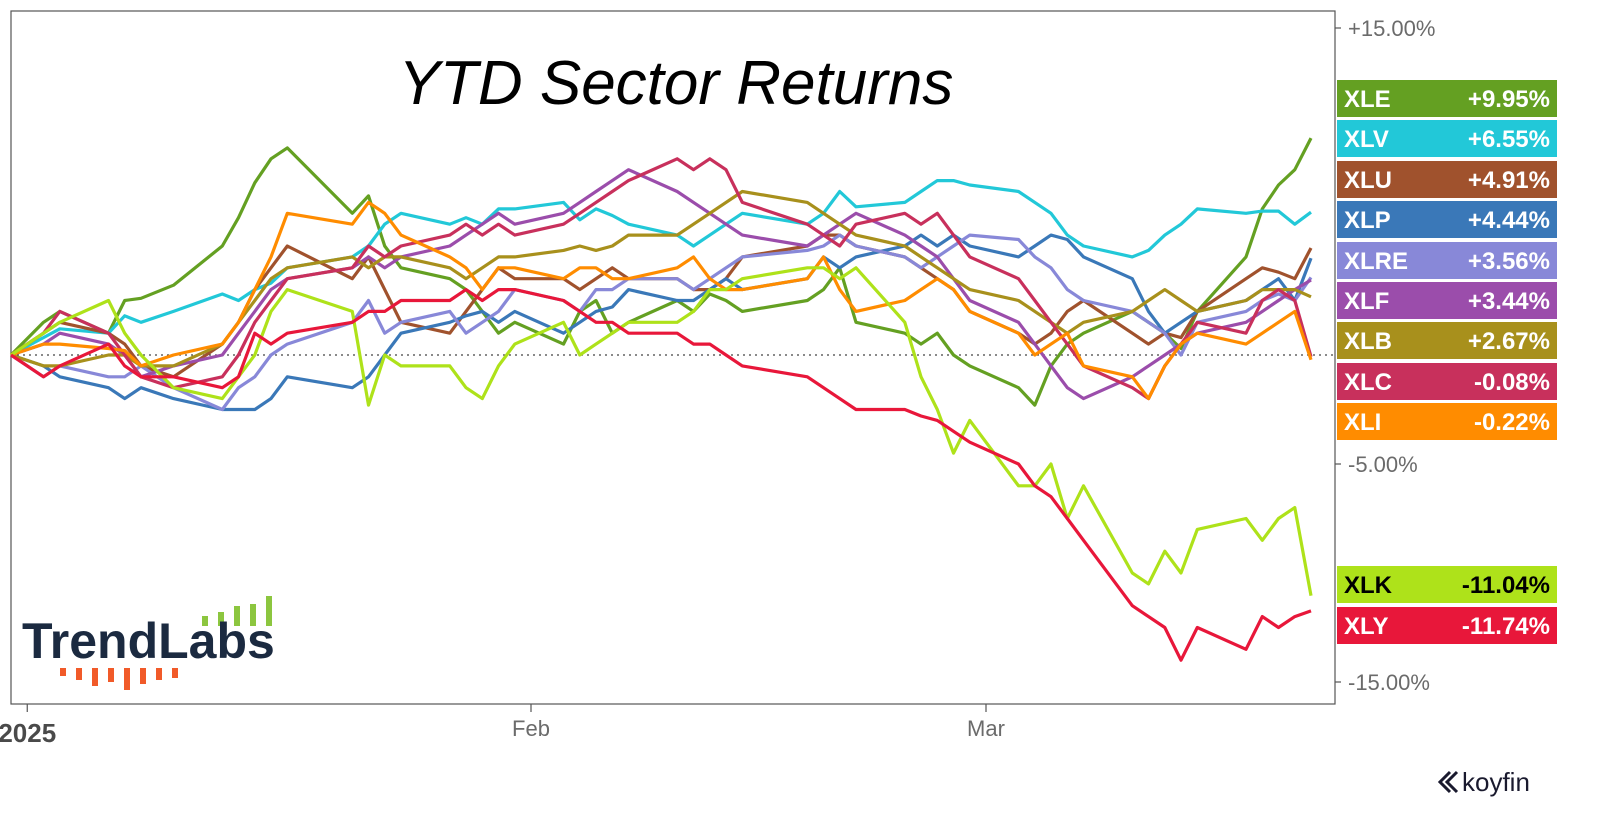 This screenshot has width=1600, height=832. What do you see at coordinates (28, 733) in the screenshot?
I see `x-tick-label: 2025` at bounding box center [28, 733].